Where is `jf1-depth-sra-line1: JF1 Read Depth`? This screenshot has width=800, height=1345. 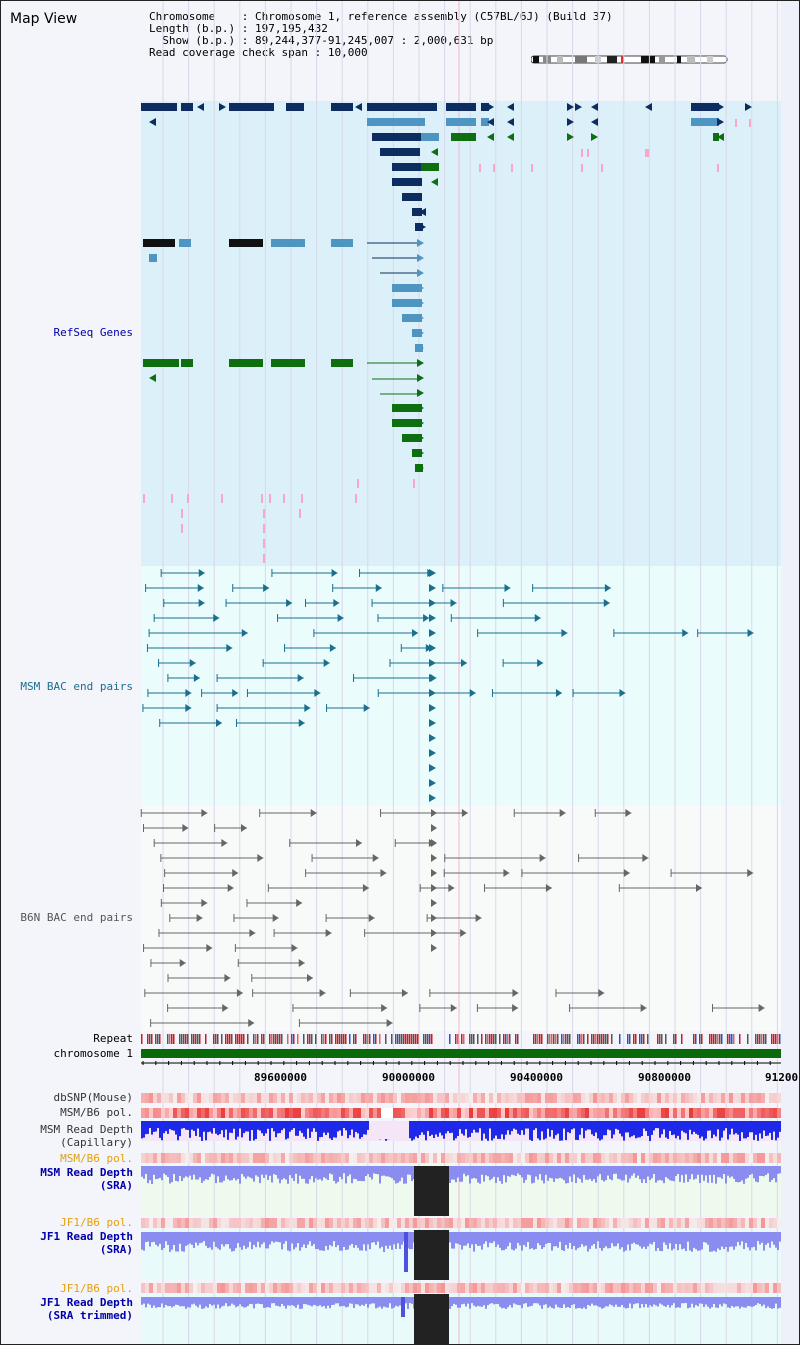 jf1-depth-sra-line1: JF1 Read Depth is located at coordinates (86, 1236).